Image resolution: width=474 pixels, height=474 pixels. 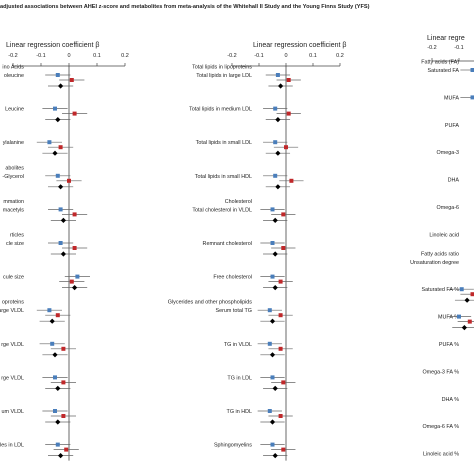 What do you see at coordinates (210, 303) in the screenshot?
I see `metabolite-label: Glycerides and other phospholipids` at bounding box center [210, 303].